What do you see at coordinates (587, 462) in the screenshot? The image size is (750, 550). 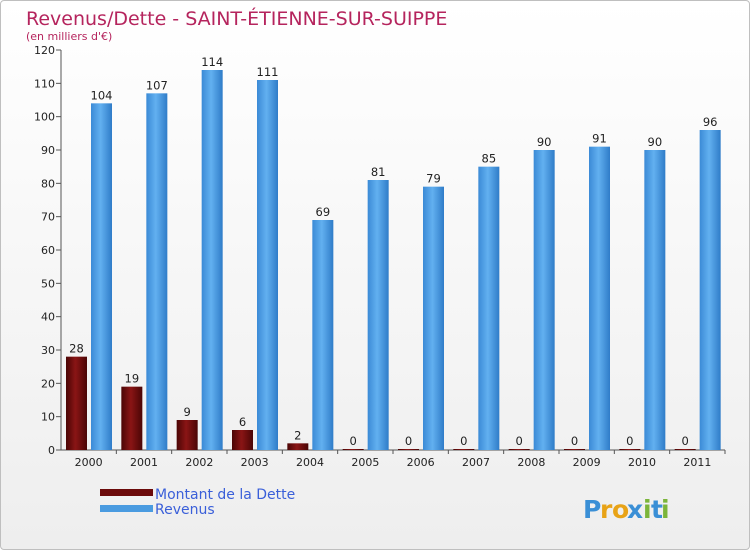 I see `x-tick-label: 2009` at bounding box center [587, 462].